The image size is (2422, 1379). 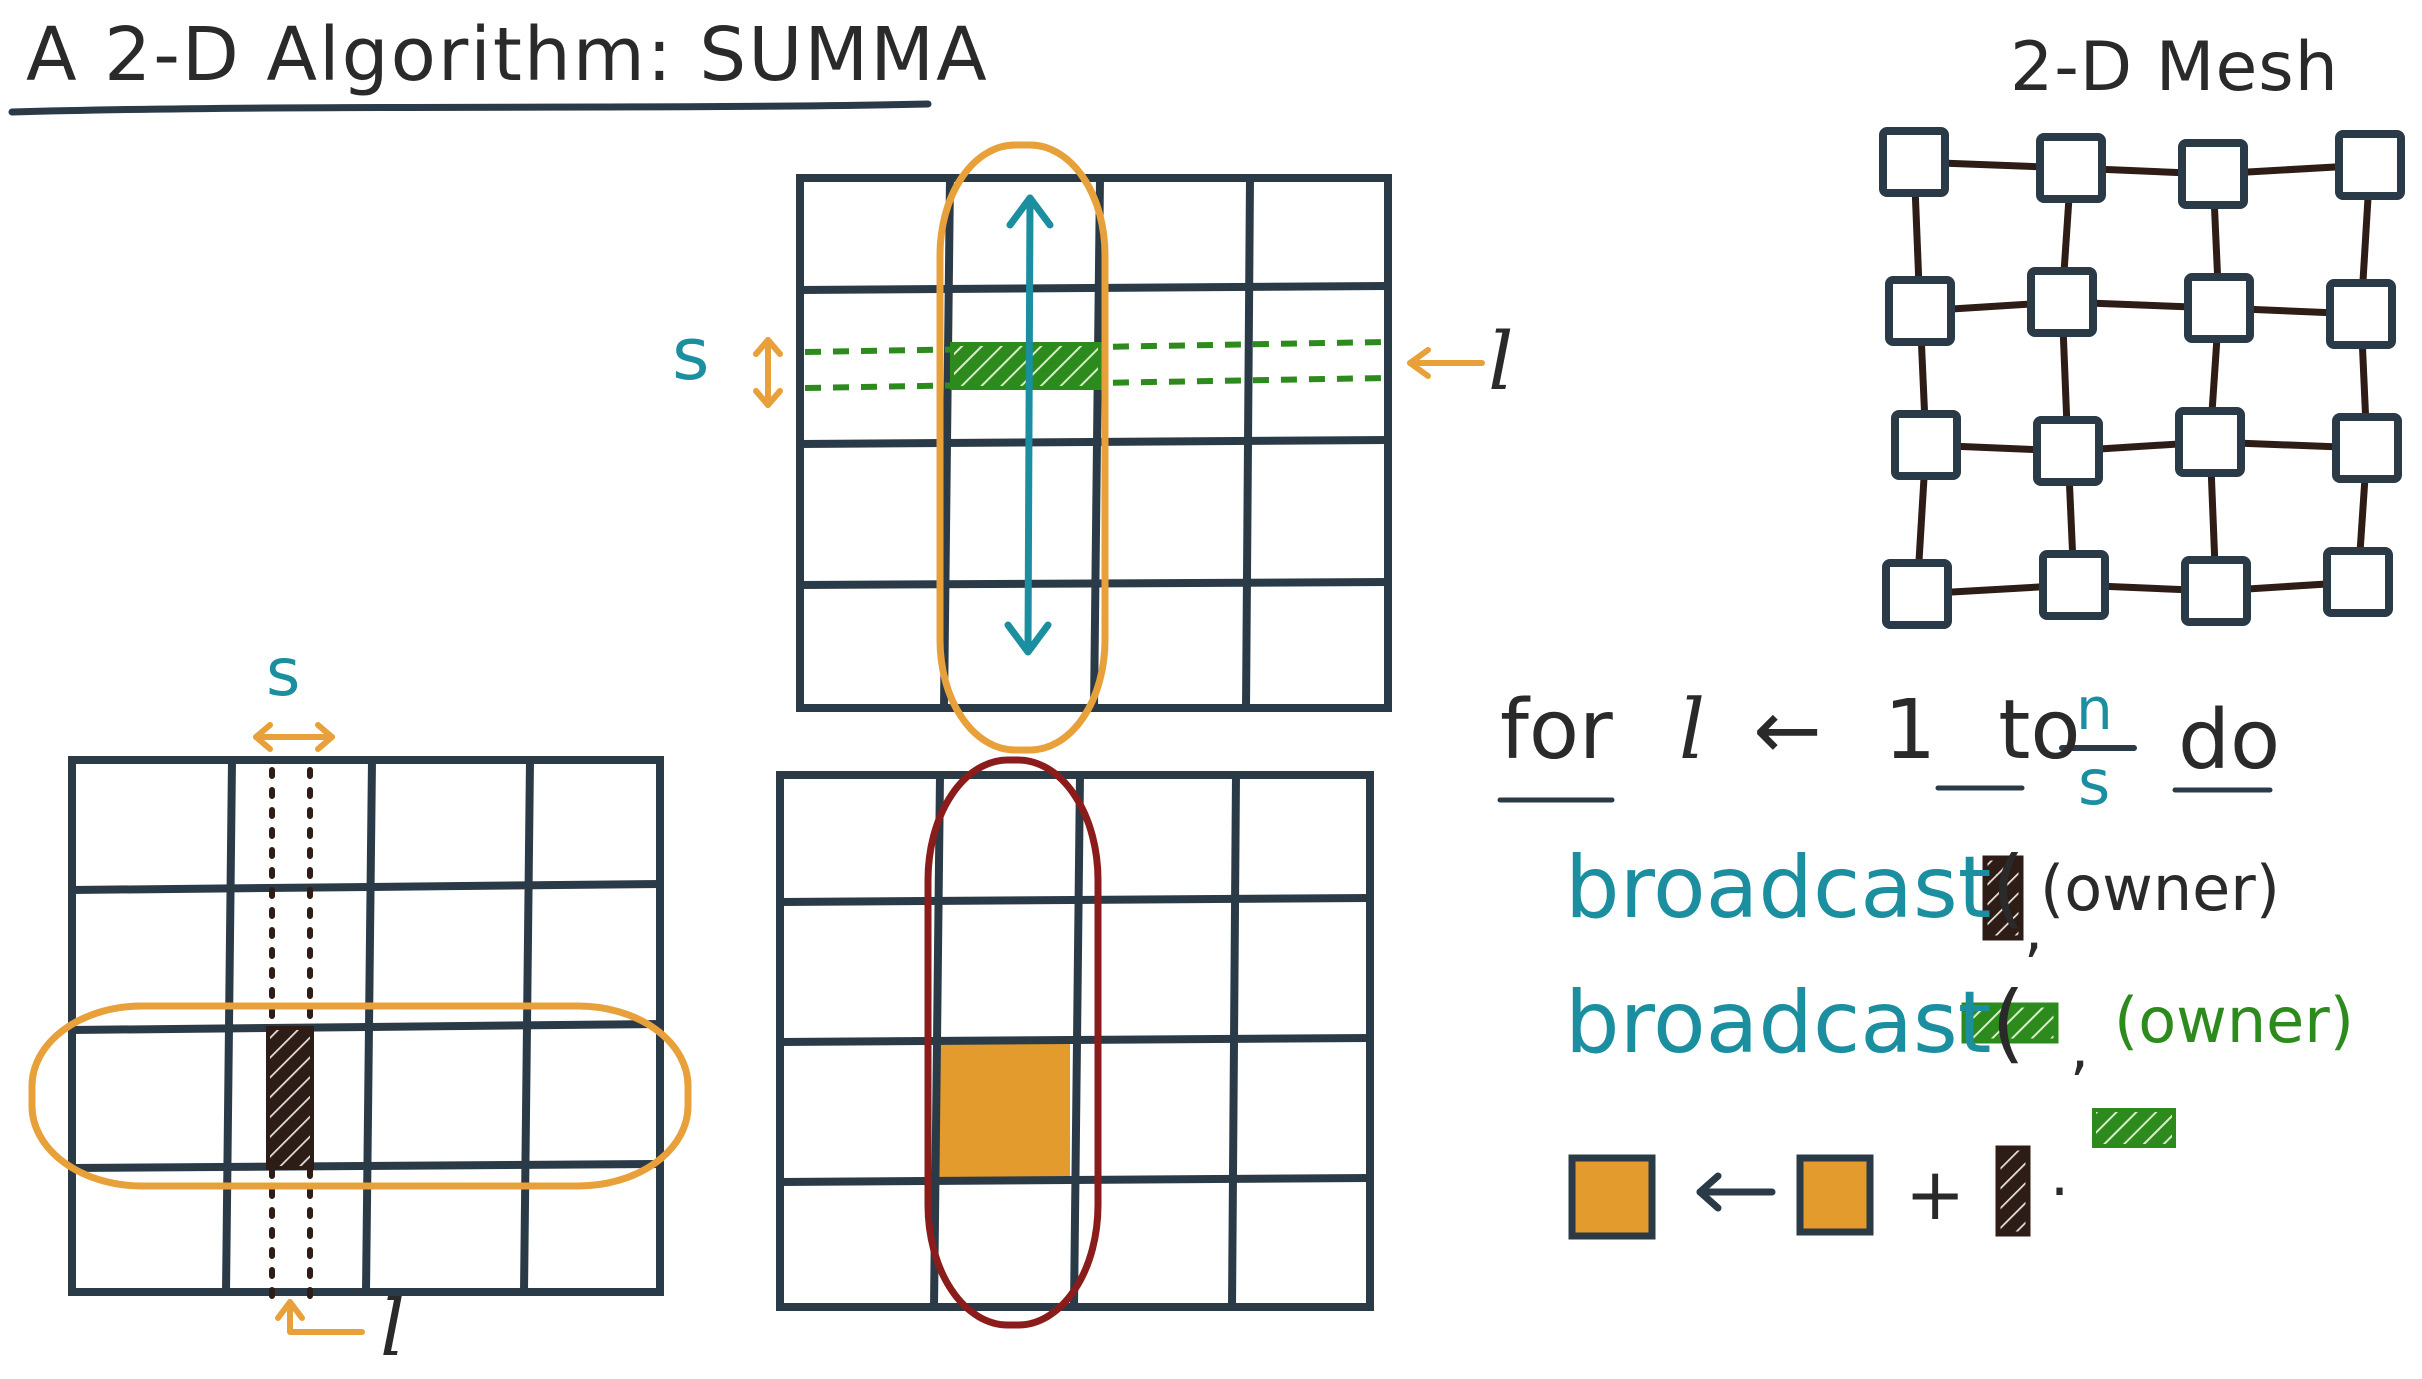 I want to click on column-highlight-ellipse, so click(x=1022, y=447).